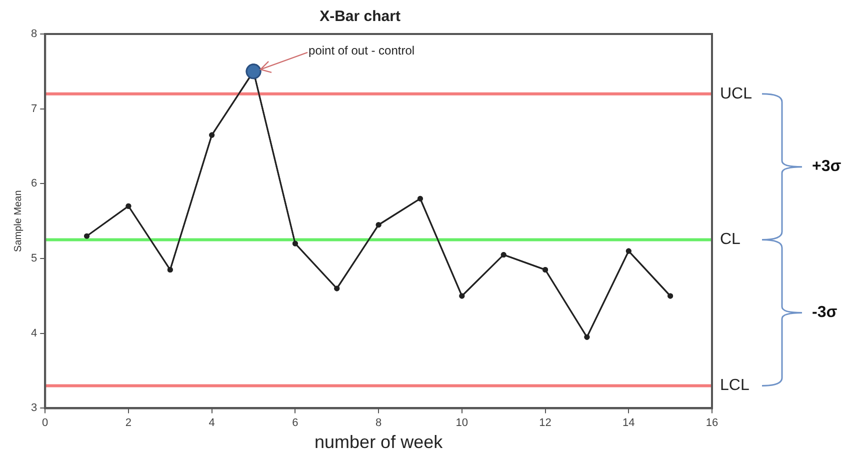 This screenshot has height=462, width=859. I want to click on ref-line-label: LCL, so click(735, 385).